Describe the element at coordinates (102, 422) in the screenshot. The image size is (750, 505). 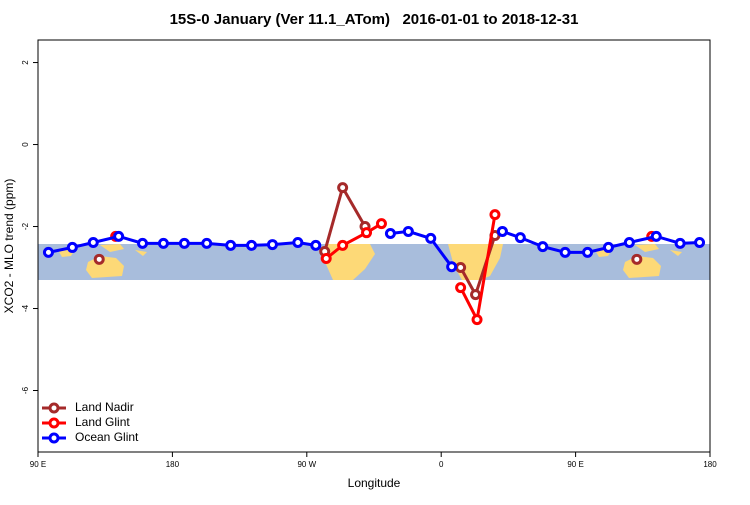
I see `legend-label: Land Glint` at that location.